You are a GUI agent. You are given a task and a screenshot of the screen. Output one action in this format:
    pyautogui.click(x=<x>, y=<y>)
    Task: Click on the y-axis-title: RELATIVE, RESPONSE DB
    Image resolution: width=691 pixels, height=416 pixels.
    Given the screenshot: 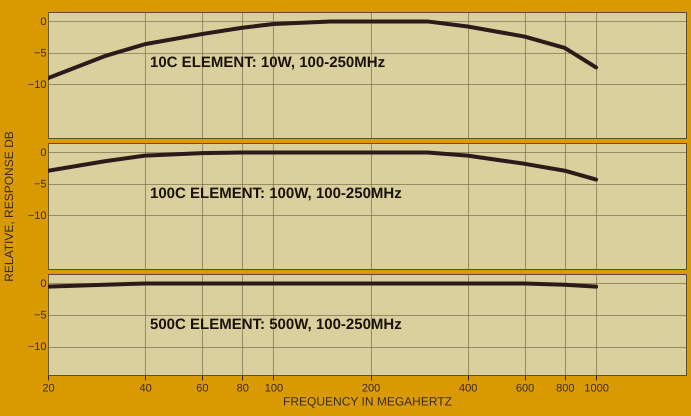 What is the action you would take?
    pyautogui.click(x=9, y=206)
    